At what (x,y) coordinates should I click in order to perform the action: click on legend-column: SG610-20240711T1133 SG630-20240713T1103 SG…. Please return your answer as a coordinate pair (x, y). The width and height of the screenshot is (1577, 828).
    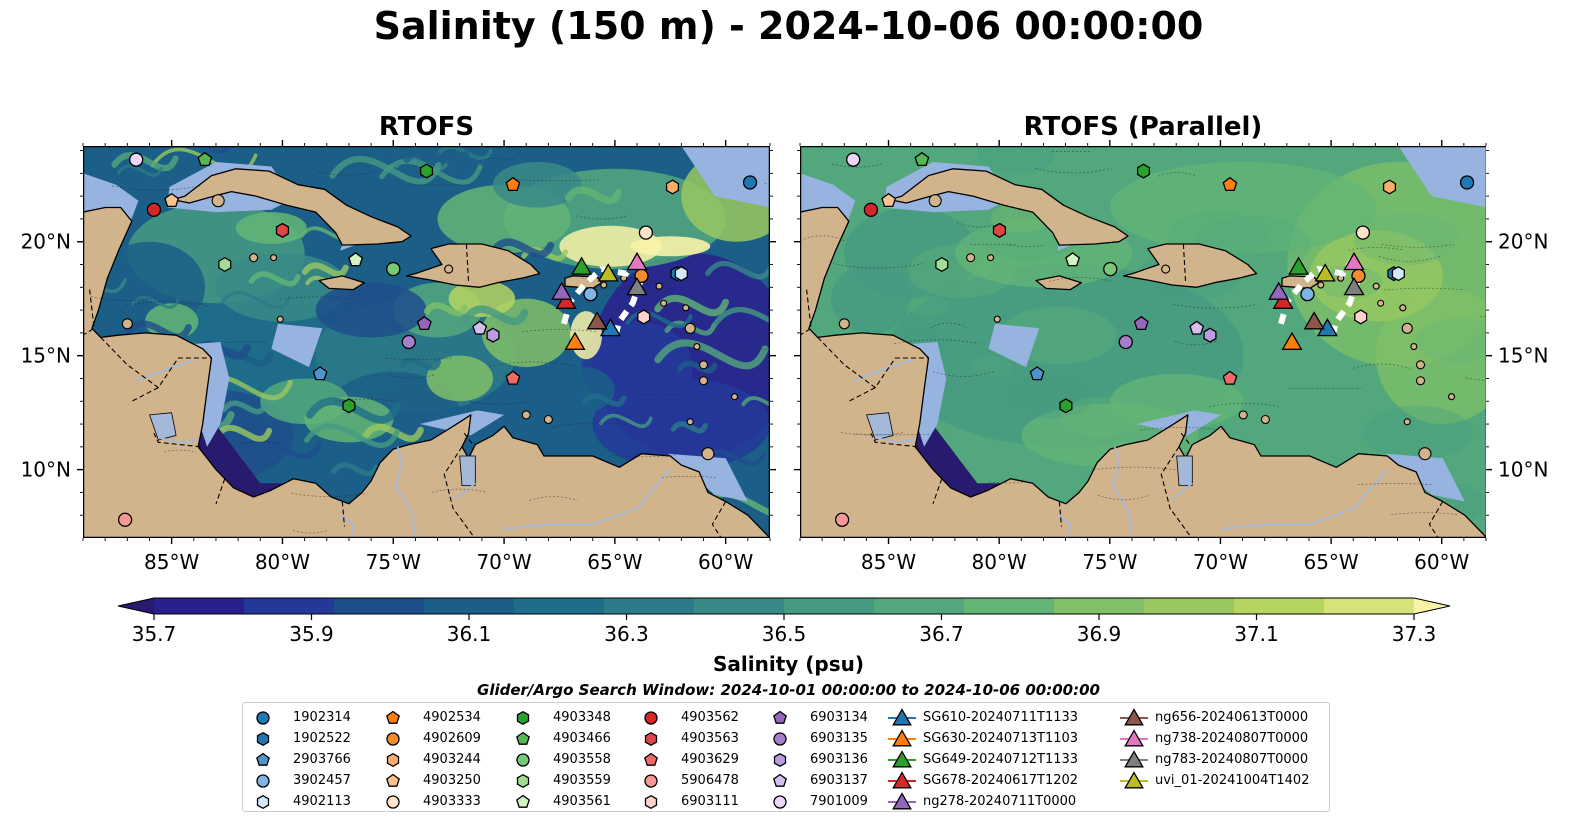
    Looking at the image, I should click on (982, 759).